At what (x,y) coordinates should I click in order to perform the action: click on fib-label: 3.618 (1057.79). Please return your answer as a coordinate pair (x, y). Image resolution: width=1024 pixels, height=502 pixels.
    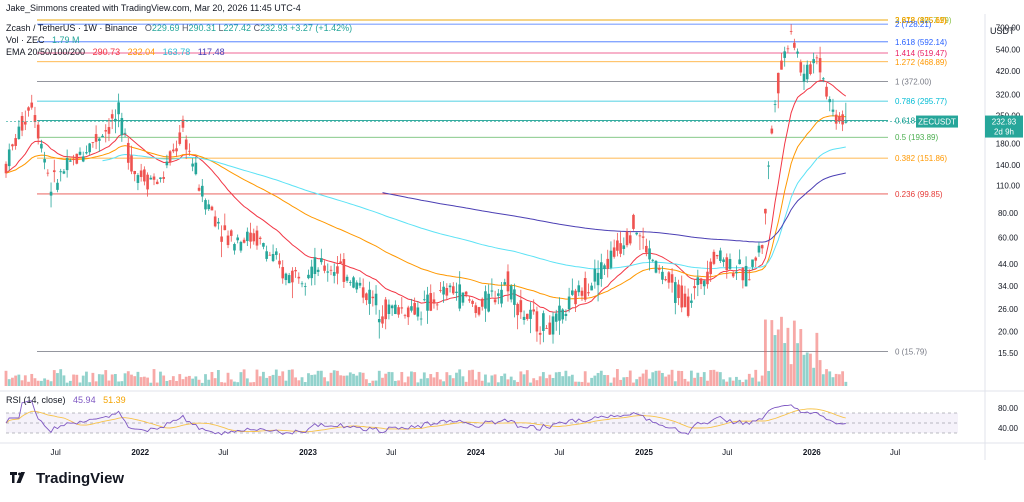
    Looking at the image, I should click on (923, 20).